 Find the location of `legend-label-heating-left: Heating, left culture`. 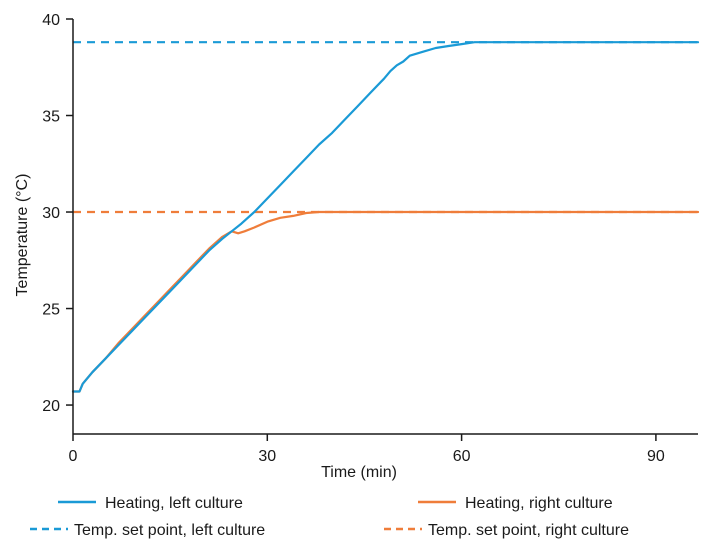

legend-label-heating-left: Heating, left culture is located at coordinates (174, 503).